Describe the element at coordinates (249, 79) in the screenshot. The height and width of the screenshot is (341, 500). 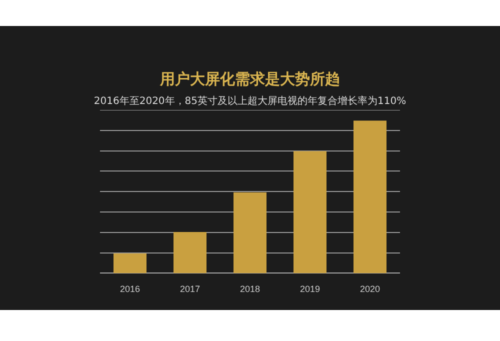
I see `chart-title: 用户大屏化需求是大势所趋` at that location.